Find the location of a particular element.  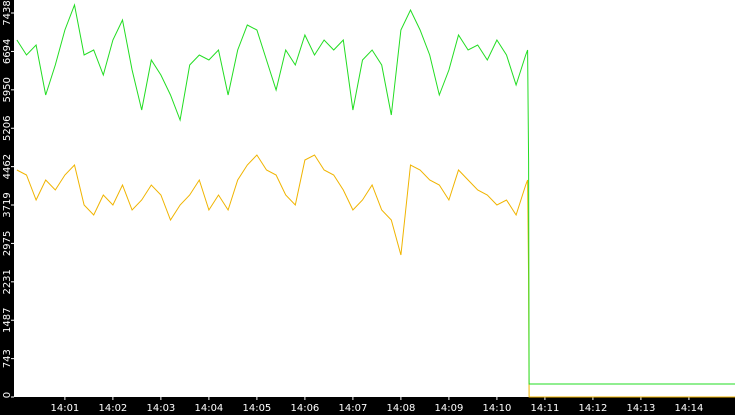

x-tick-label: 14:07 is located at coordinates (352, 408).